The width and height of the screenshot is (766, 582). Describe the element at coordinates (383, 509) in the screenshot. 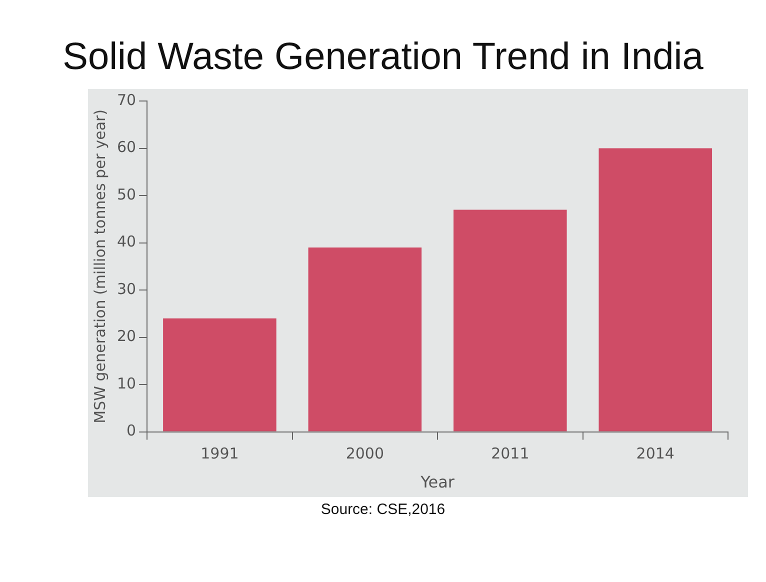

I see `source-note: Source: CSE,2016` at that location.